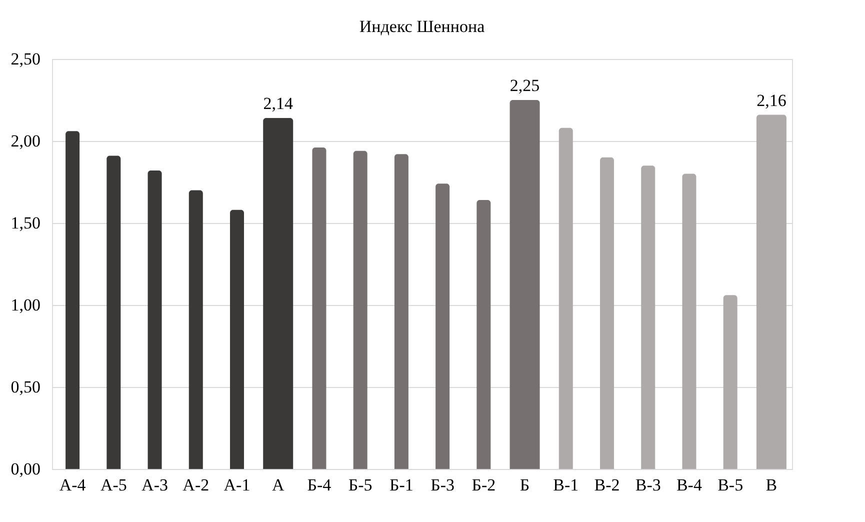 This screenshot has width=865, height=522. What do you see at coordinates (731, 485) in the screenshot?
I see `x-tick-label: В-5` at bounding box center [731, 485].